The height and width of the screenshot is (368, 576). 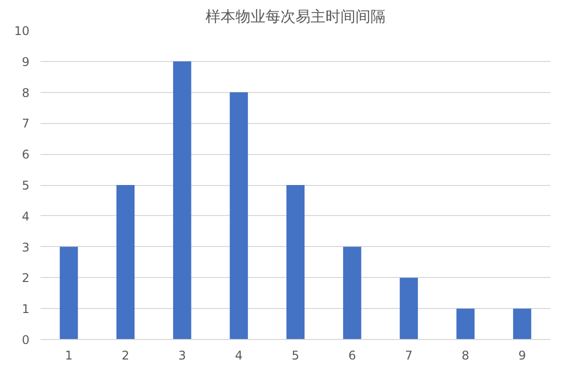 I want to click on chart-title: 样本物业每次易主时间间隔, so click(x=296, y=17).